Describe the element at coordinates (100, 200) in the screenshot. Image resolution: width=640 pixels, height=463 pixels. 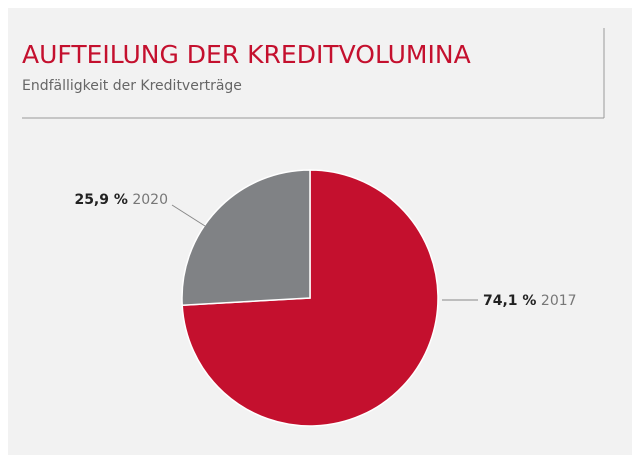
I see `value-label: 25,9 %` at that location.